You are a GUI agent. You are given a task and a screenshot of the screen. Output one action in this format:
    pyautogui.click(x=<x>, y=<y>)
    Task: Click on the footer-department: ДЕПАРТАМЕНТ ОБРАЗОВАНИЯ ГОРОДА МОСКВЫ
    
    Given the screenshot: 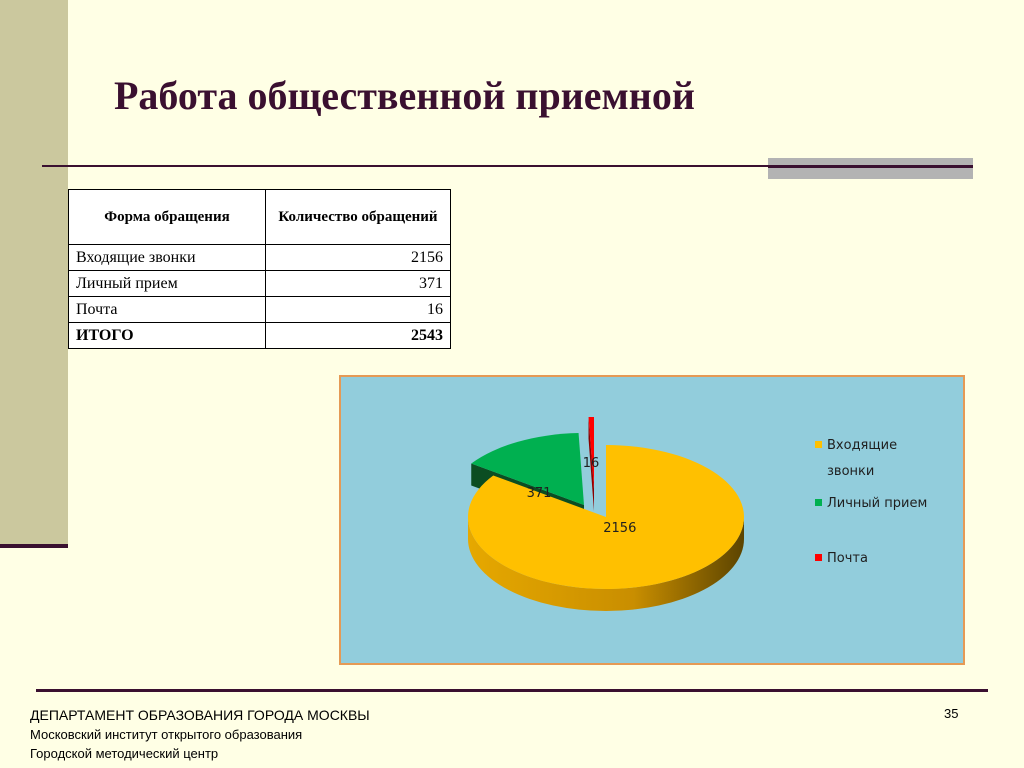 What is the action you would take?
    pyautogui.click(x=200, y=715)
    